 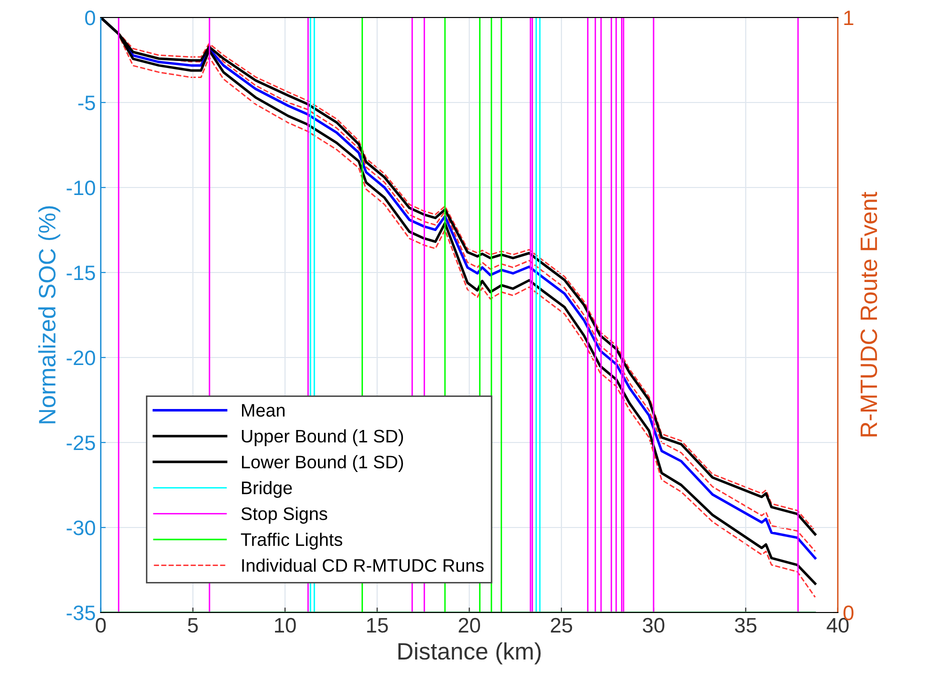 I want to click on y-tick-label: 0, so click(x=90, y=18).